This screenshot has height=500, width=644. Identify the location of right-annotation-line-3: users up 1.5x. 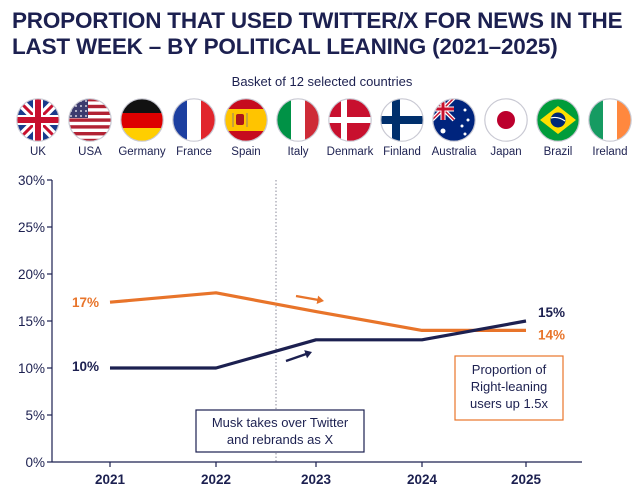
(509, 403).